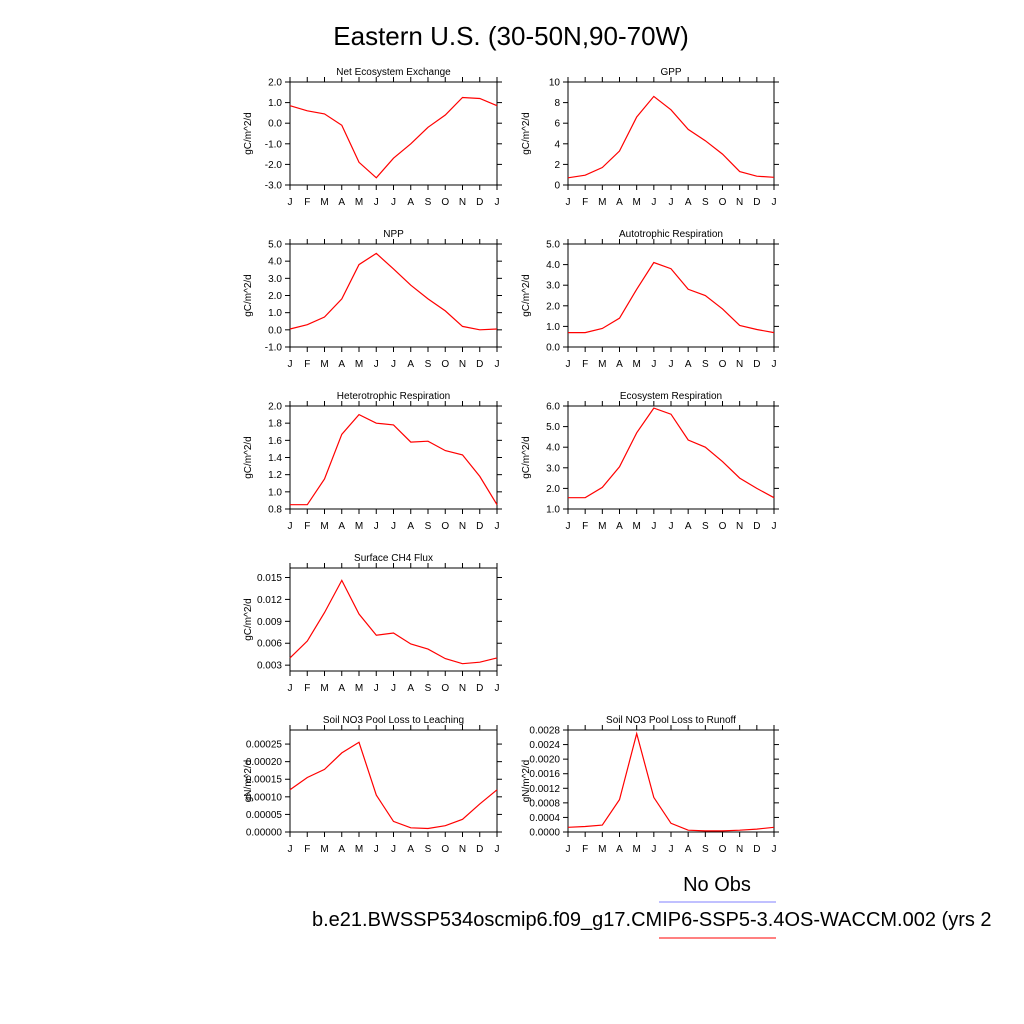 The height and width of the screenshot is (1024, 1024). Describe the element at coordinates (269, 666) in the screenshot. I see `y-tick-label: 0.003` at that location.